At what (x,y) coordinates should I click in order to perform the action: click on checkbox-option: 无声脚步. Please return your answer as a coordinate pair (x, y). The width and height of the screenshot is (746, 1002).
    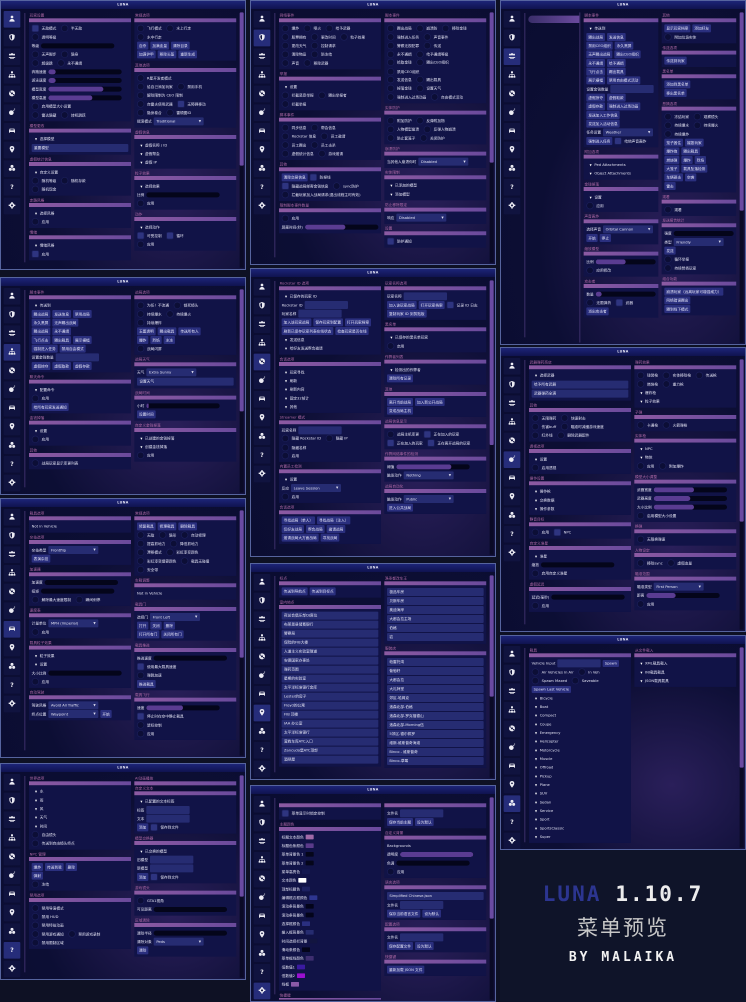
    Looking at the image, I should click on (43, 54).